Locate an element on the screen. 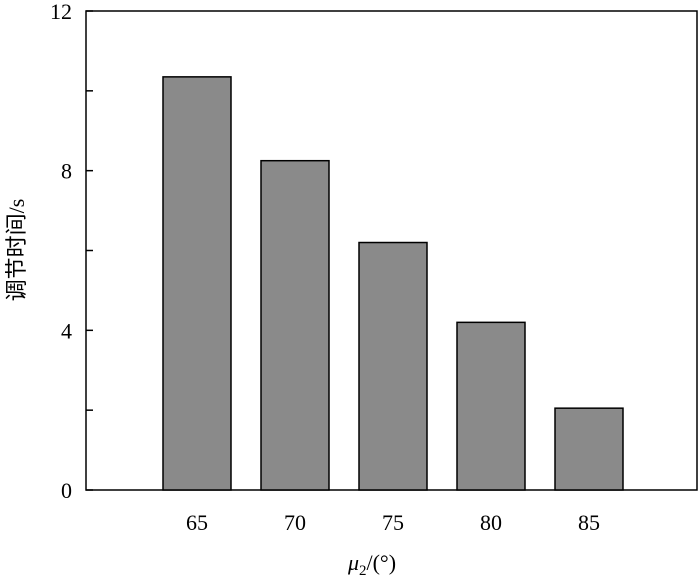 This screenshot has width=700, height=578. x-tick-label-65: 65 is located at coordinates (197, 522).